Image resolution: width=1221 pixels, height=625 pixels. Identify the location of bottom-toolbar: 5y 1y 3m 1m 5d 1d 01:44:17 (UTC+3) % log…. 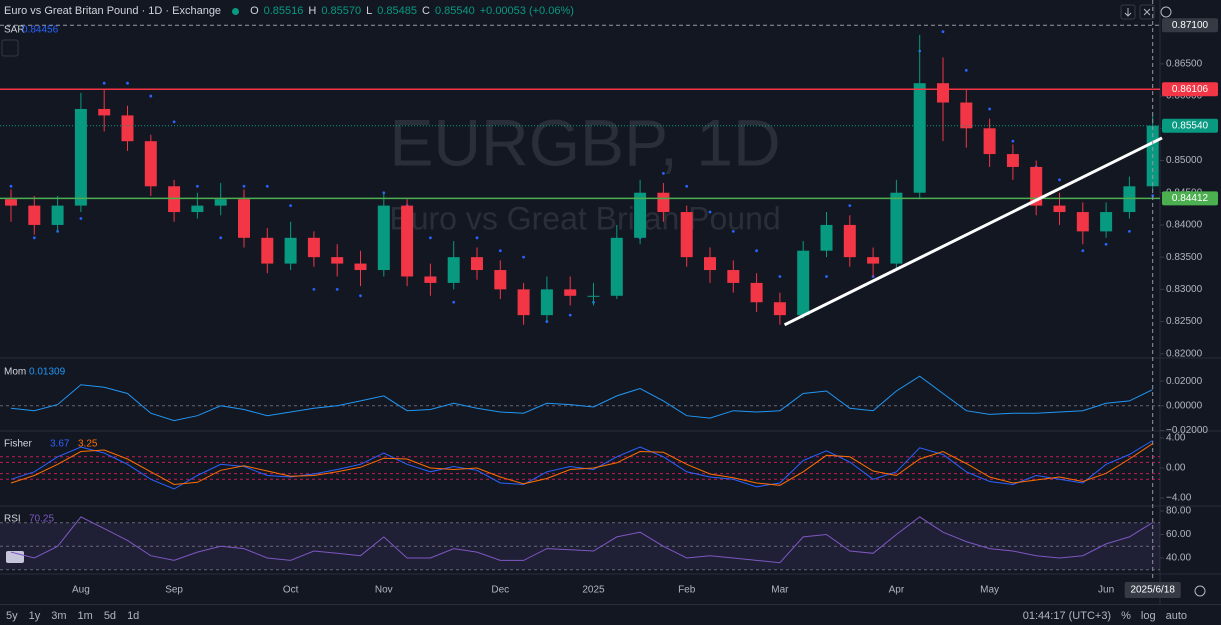
(610, 614).